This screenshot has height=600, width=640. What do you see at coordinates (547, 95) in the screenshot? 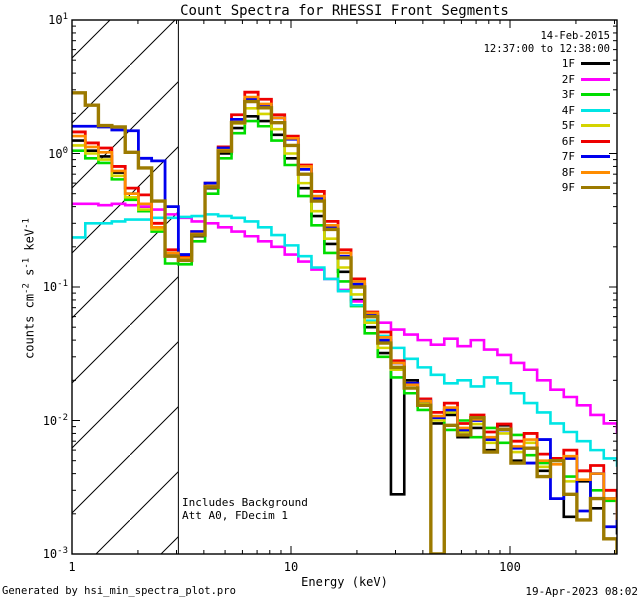
I see `legend-entry-3F: 3F` at bounding box center [547, 95].